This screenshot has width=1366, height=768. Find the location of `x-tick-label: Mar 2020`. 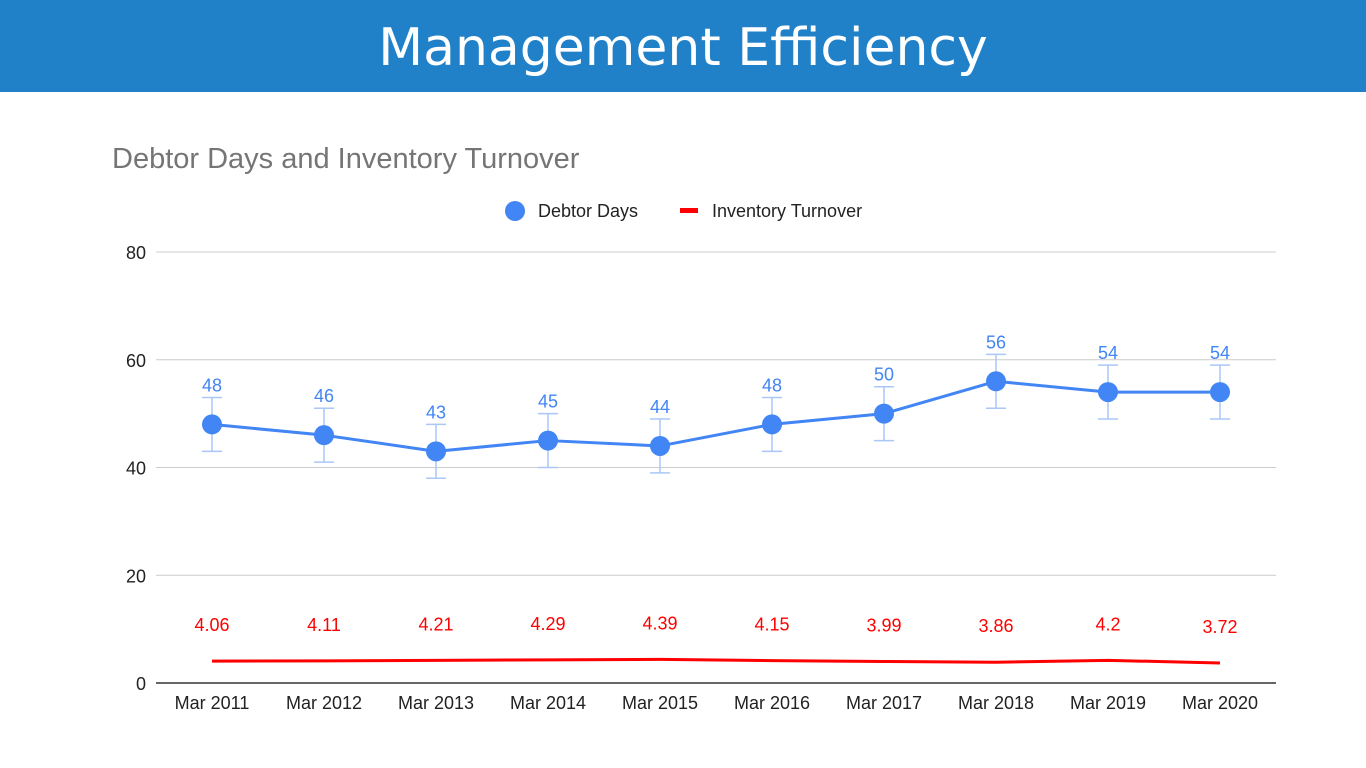

x-tick-label: Mar 2020 is located at coordinates (1220, 703).